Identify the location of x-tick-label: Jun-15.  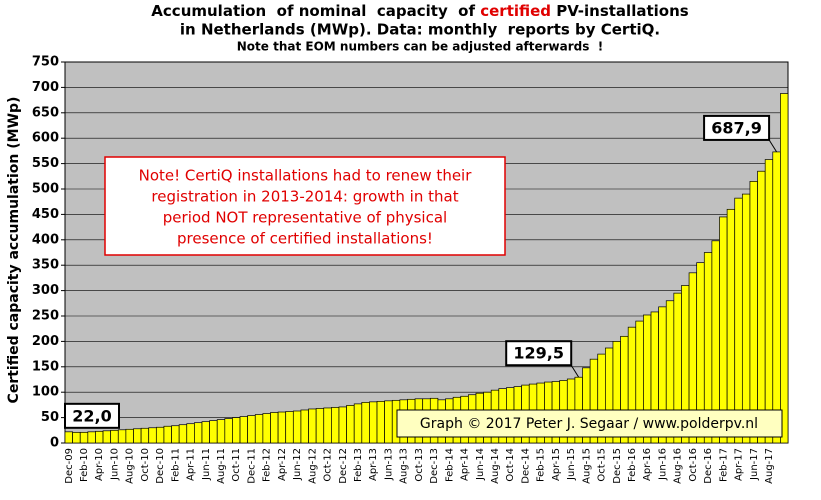
(571, 464).